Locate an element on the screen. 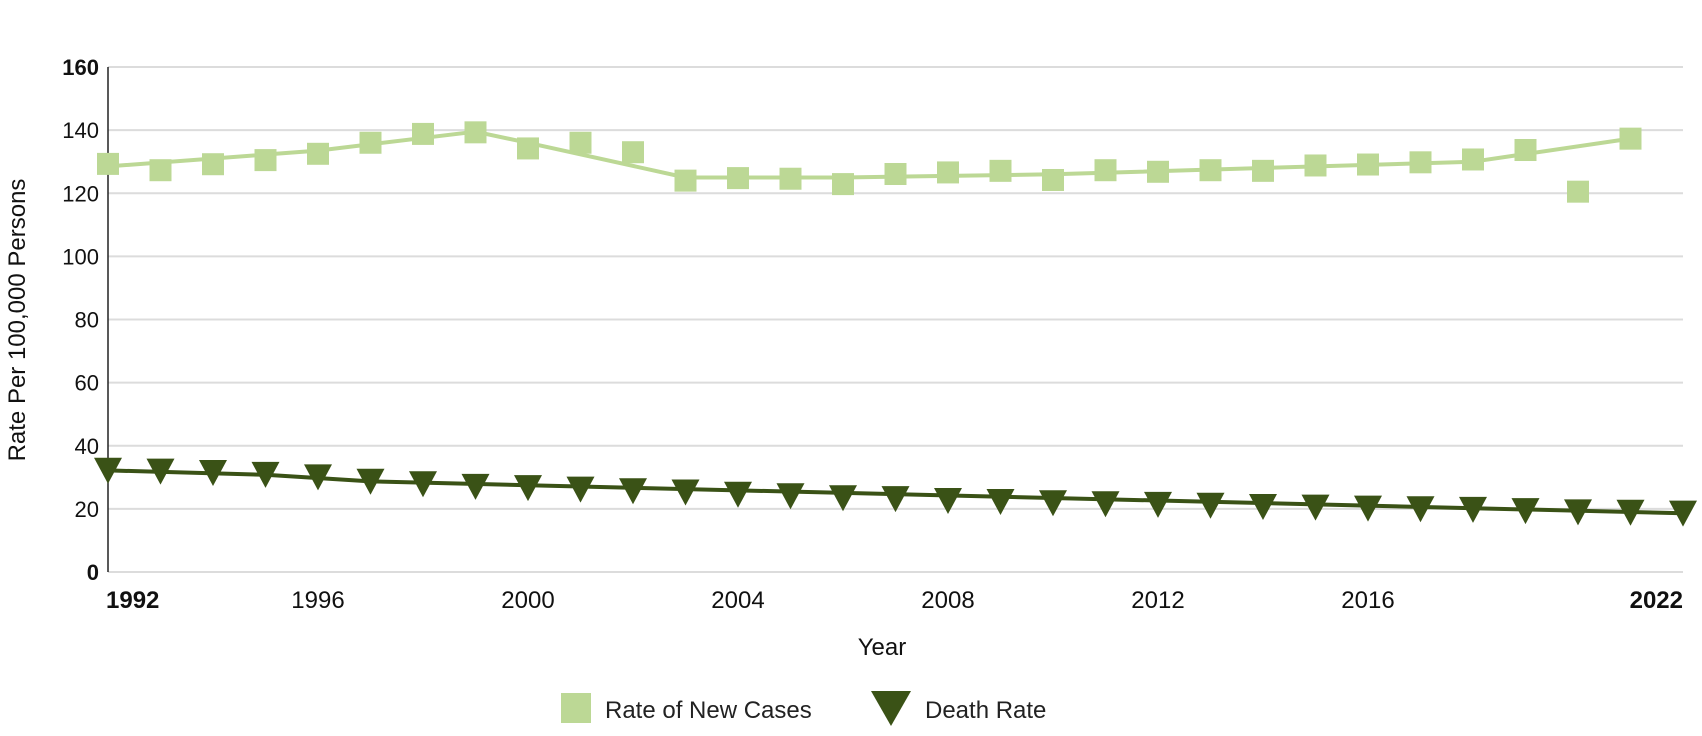 This screenshot has width=1702, height=736. legend-label-new-cases: Rate of New Cases is located at coordinates (708, 710).